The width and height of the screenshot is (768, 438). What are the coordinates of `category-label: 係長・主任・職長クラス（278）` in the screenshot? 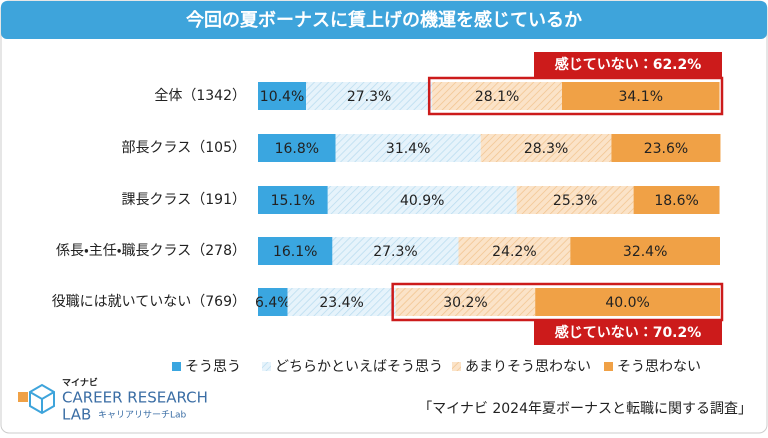 It's located at (151, 251).